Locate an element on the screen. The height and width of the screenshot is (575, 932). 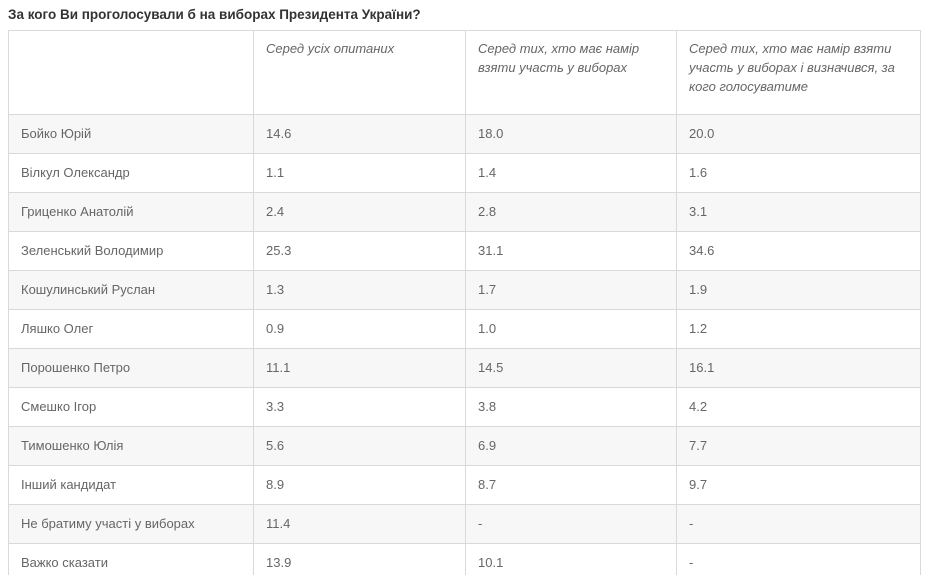
value-cell: 10.1 is located at coordinates (571, 559).